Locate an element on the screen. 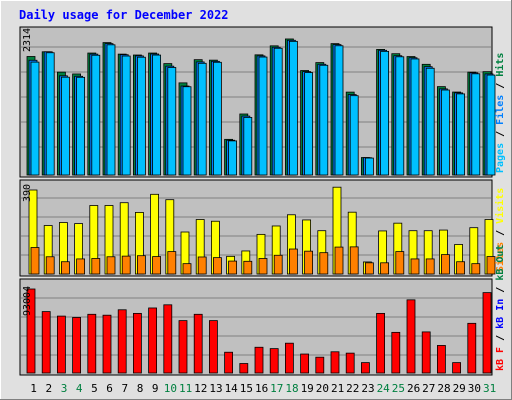 The image size is (512, 400). day-label-7: 7 is located at coordinates (124, 388).